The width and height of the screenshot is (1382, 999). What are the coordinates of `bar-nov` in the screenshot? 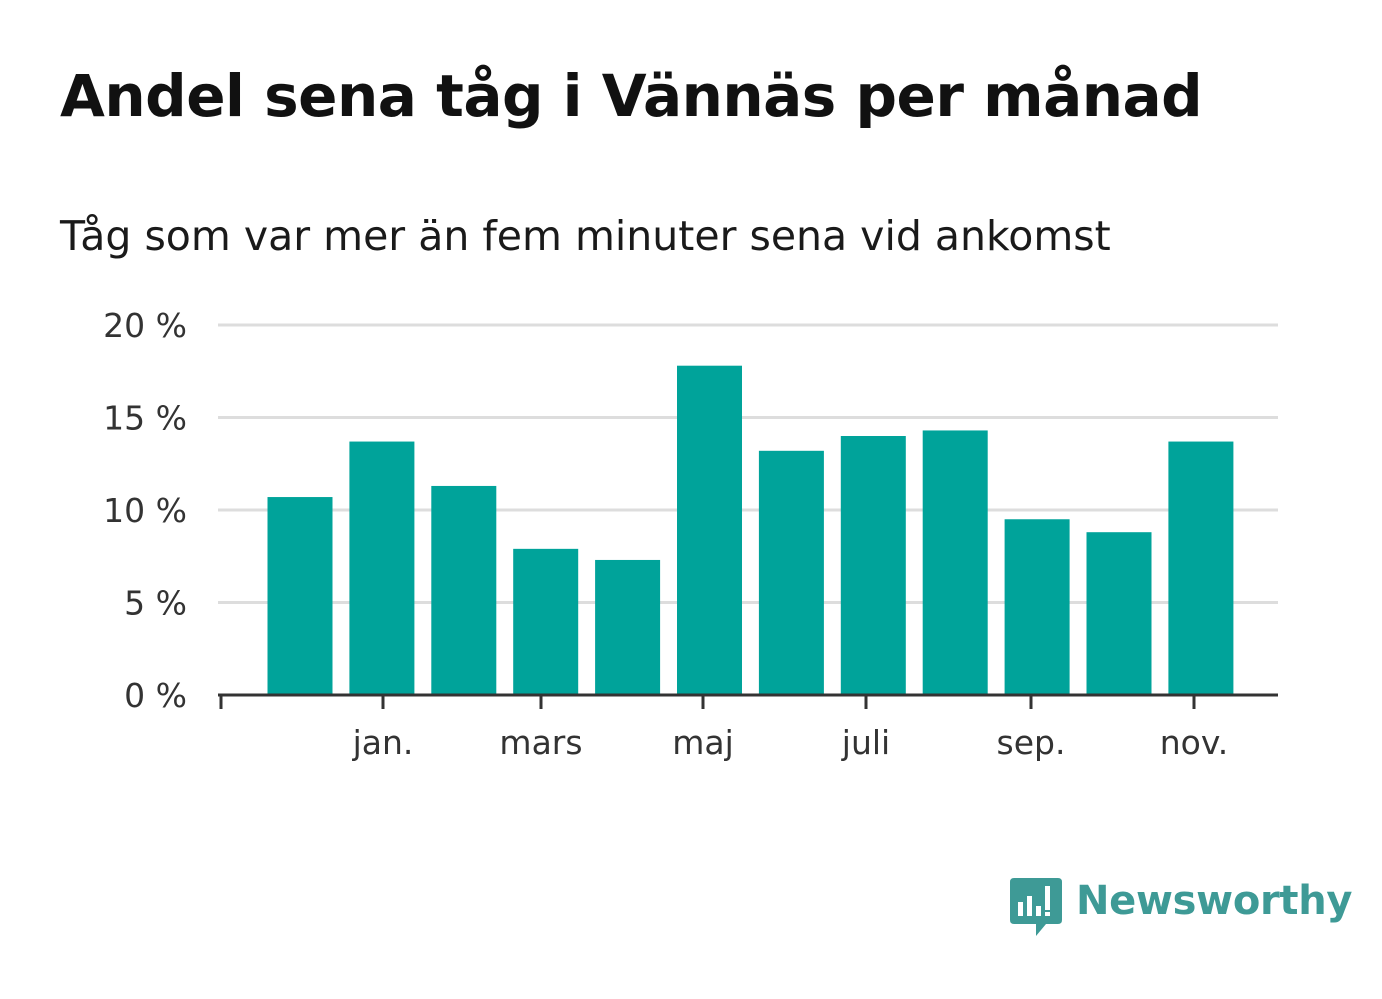 It's located at (1201, 568).